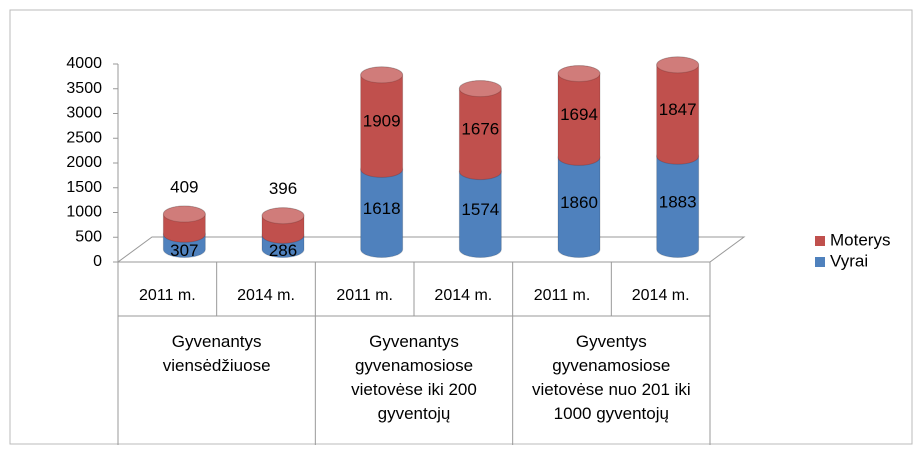 The width and height of the screenshot is (923, 455). What do you see at coordinates (84, 63) in the screenshot?
I see `y-tick-label: 4000` at bounding box center [84, 63].